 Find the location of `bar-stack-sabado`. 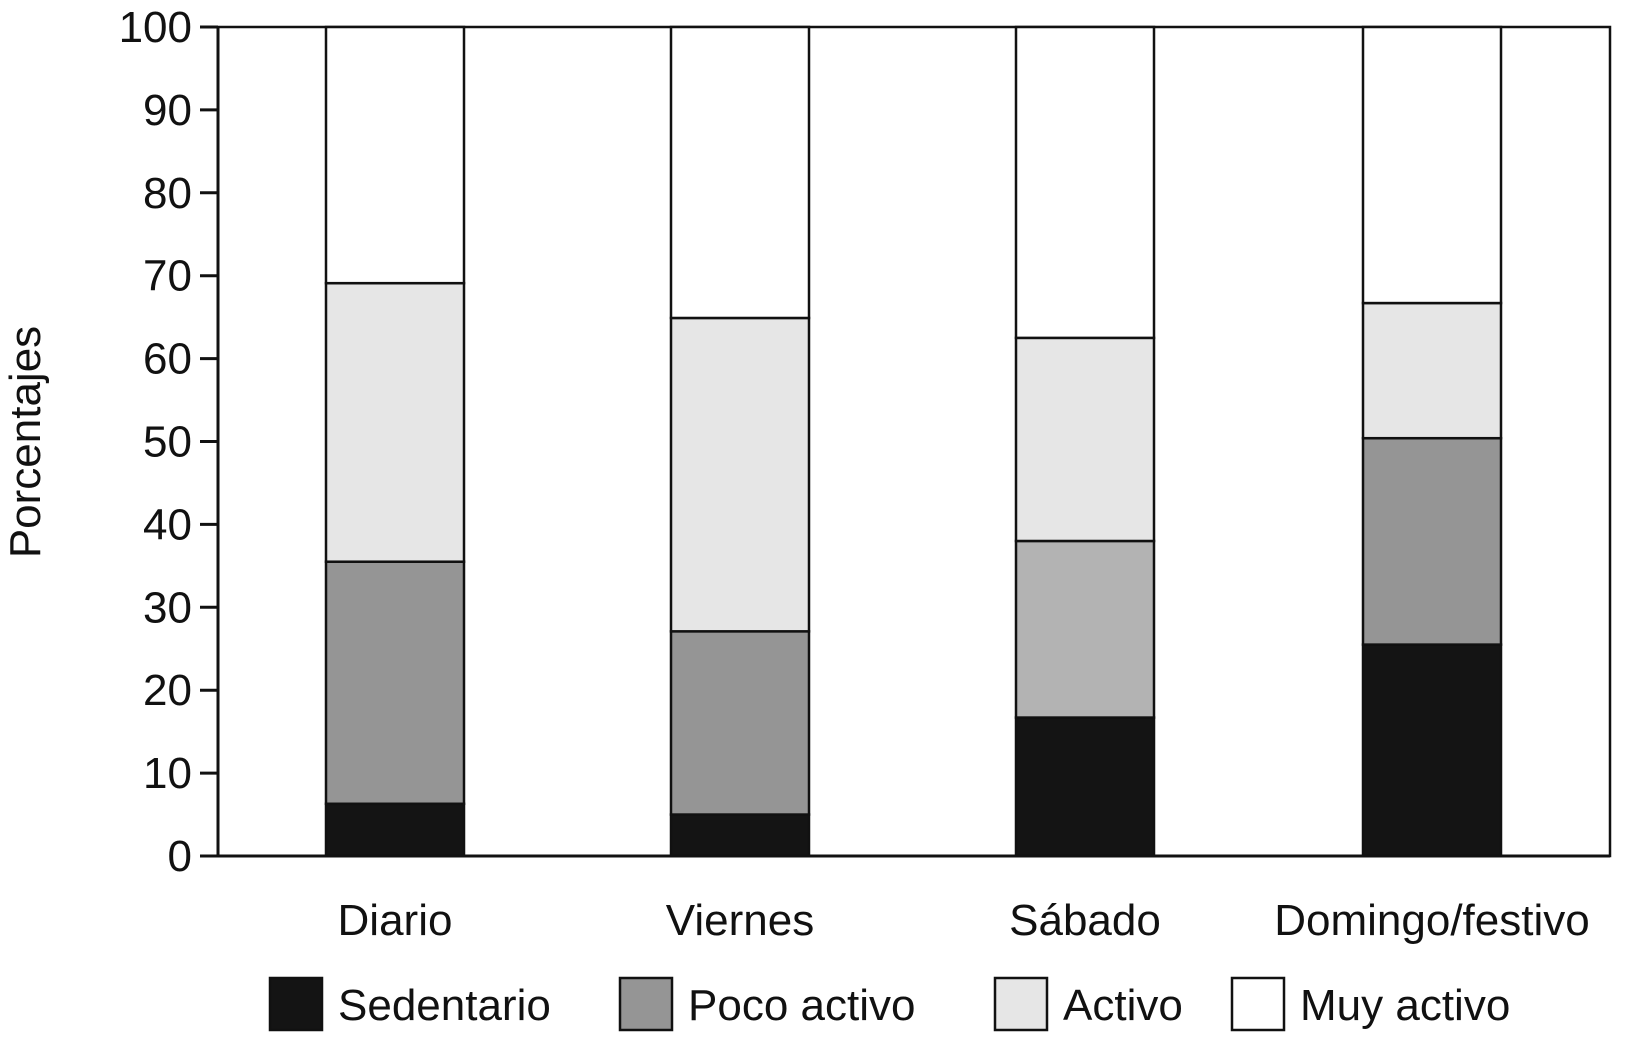

bar-stack-sabado is located at coordinates (1085, 441).